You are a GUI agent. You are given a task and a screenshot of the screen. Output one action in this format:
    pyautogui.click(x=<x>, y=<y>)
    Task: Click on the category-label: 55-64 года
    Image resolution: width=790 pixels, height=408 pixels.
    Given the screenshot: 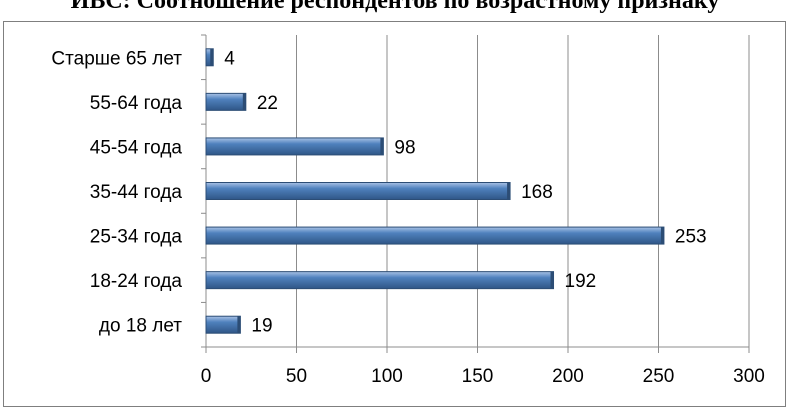 What is the action you would take?
    pyautogui.click(x=136, y=103)
    